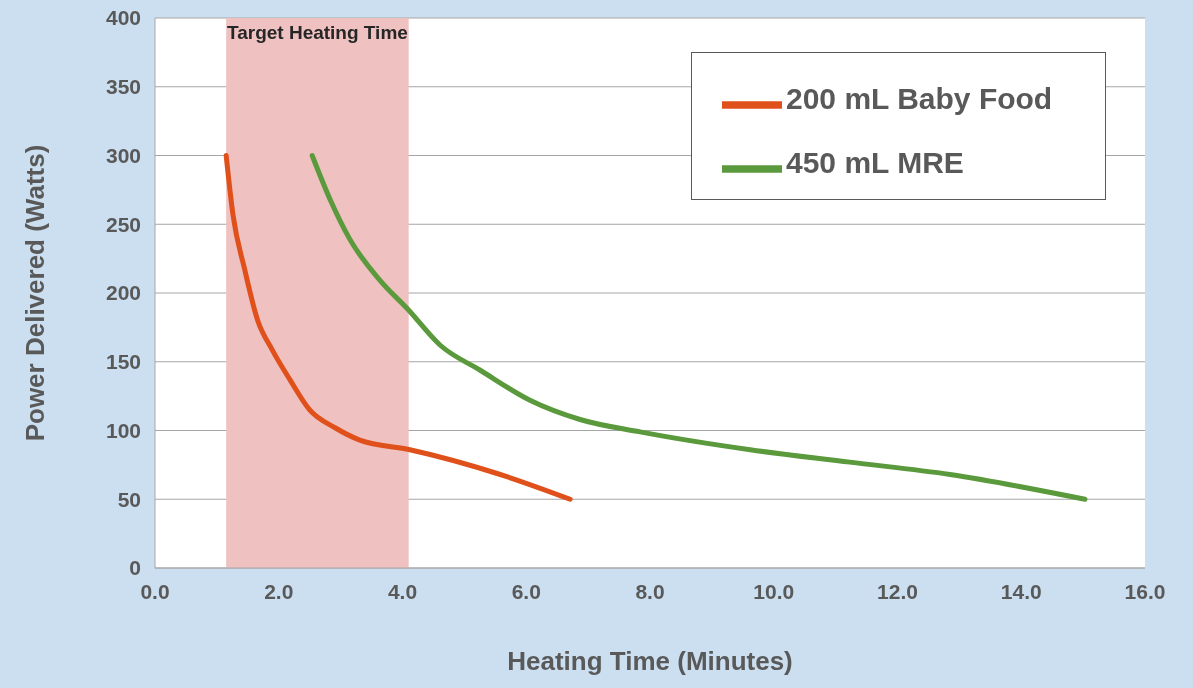 The width and height of the screenshot is (1193, 688). What do you see at coordinates (402, 591) in the screenshot?
I see `x-tick-label: 4.0` at bounding box center [402, 591].